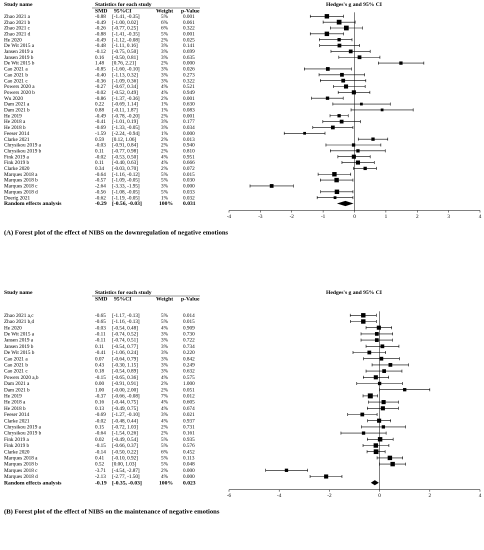 This screenshot has width=484, height=550. I want to click on ci-value: [-0.53, 0.50], so click(125, 157).